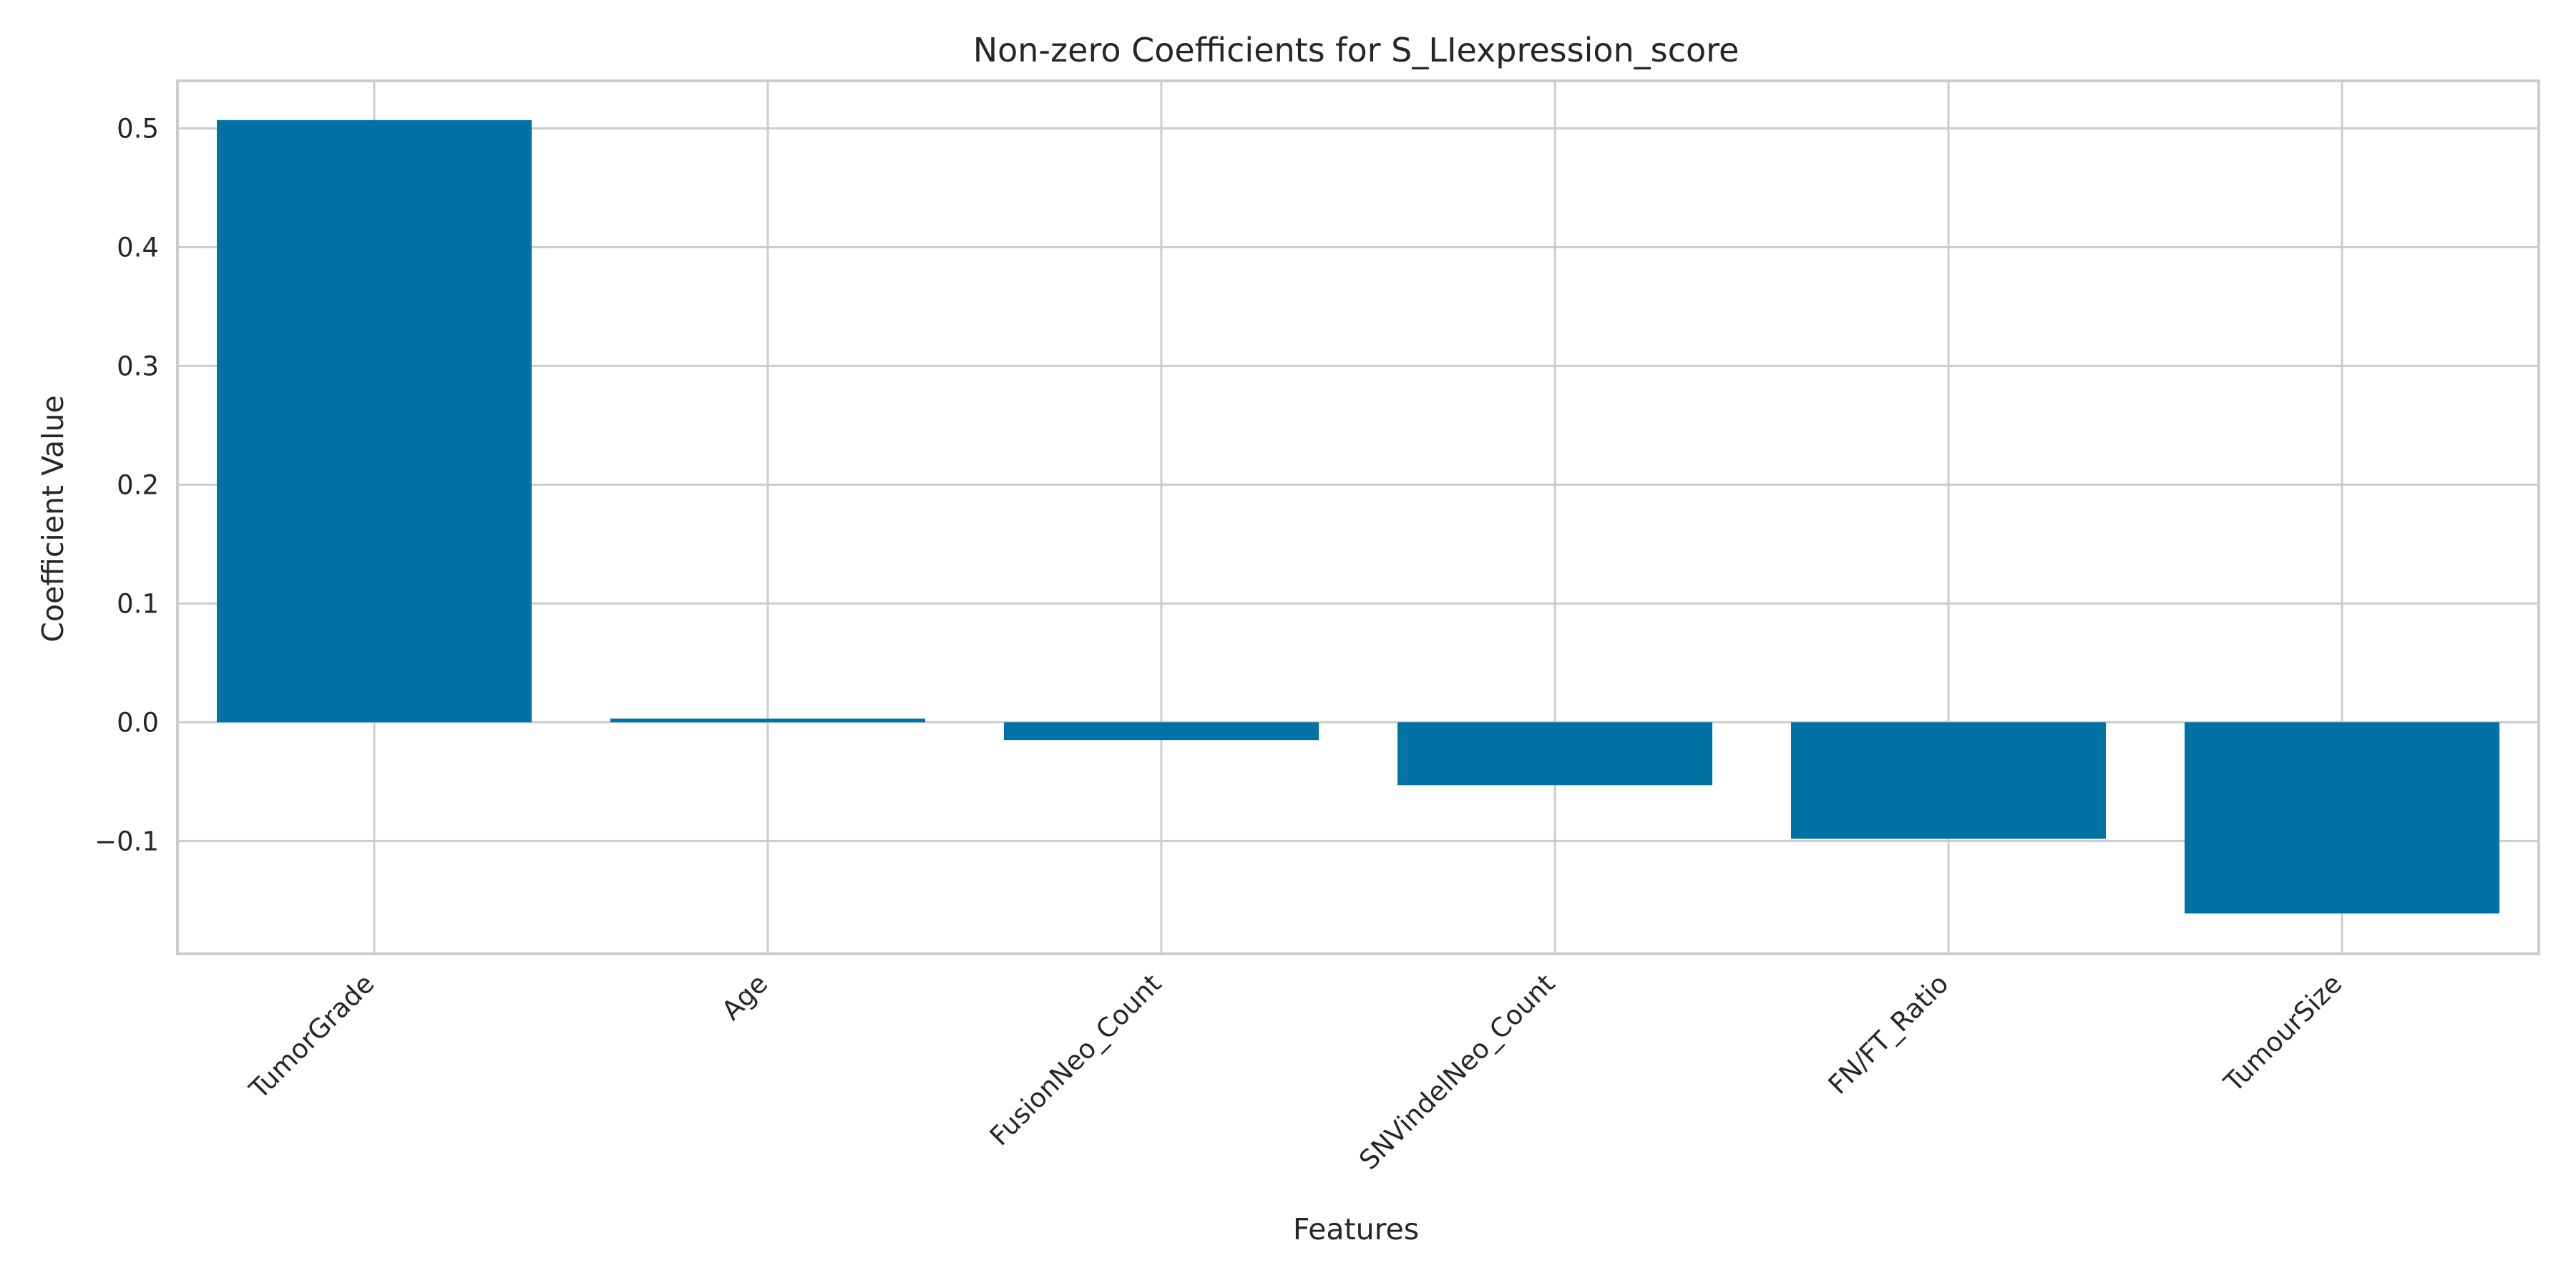 The width and height of the screenshot is (2576, 1288). What do you see at coordinates (138, 128) in the screenshot?
I see `y-tick-label: 0.5` at bounding box center [138, 128].